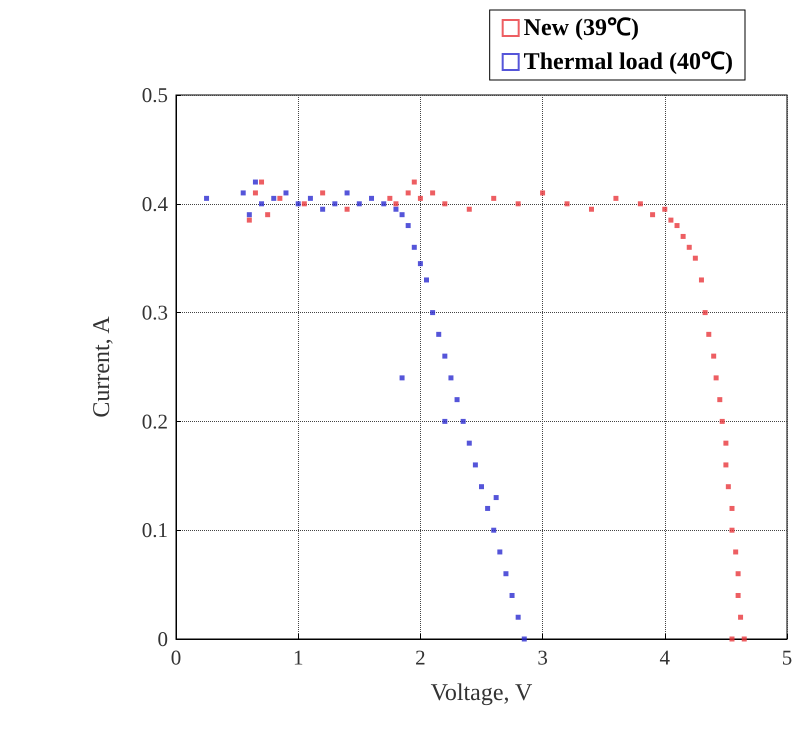 The image size is (808, 746). Describe the element at coordinates (665, 658) in the screenshot. I see `x-tick-label: 4` at that location.